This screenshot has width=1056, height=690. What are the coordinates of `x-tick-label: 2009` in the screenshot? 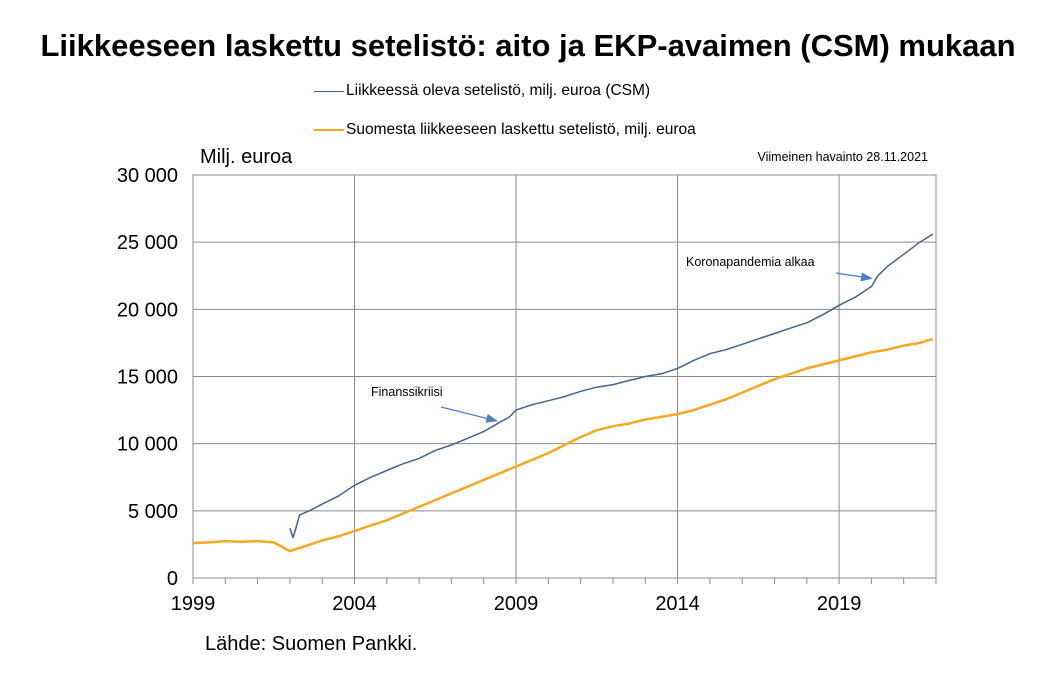 It's located at (516, 604).